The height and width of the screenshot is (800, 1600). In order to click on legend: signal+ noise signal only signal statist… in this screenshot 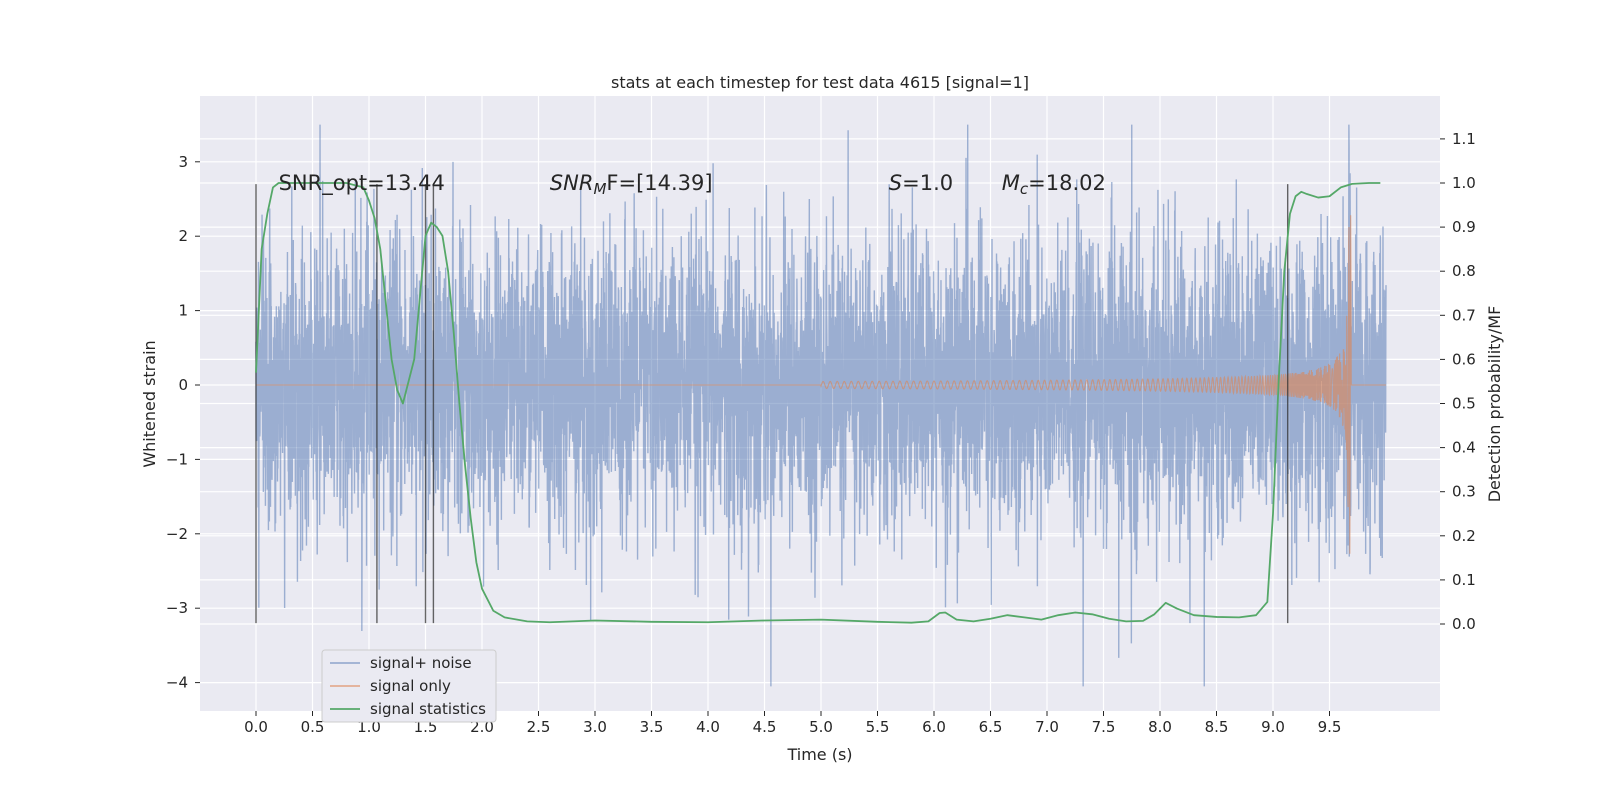, I will do `click(409, 686)`.